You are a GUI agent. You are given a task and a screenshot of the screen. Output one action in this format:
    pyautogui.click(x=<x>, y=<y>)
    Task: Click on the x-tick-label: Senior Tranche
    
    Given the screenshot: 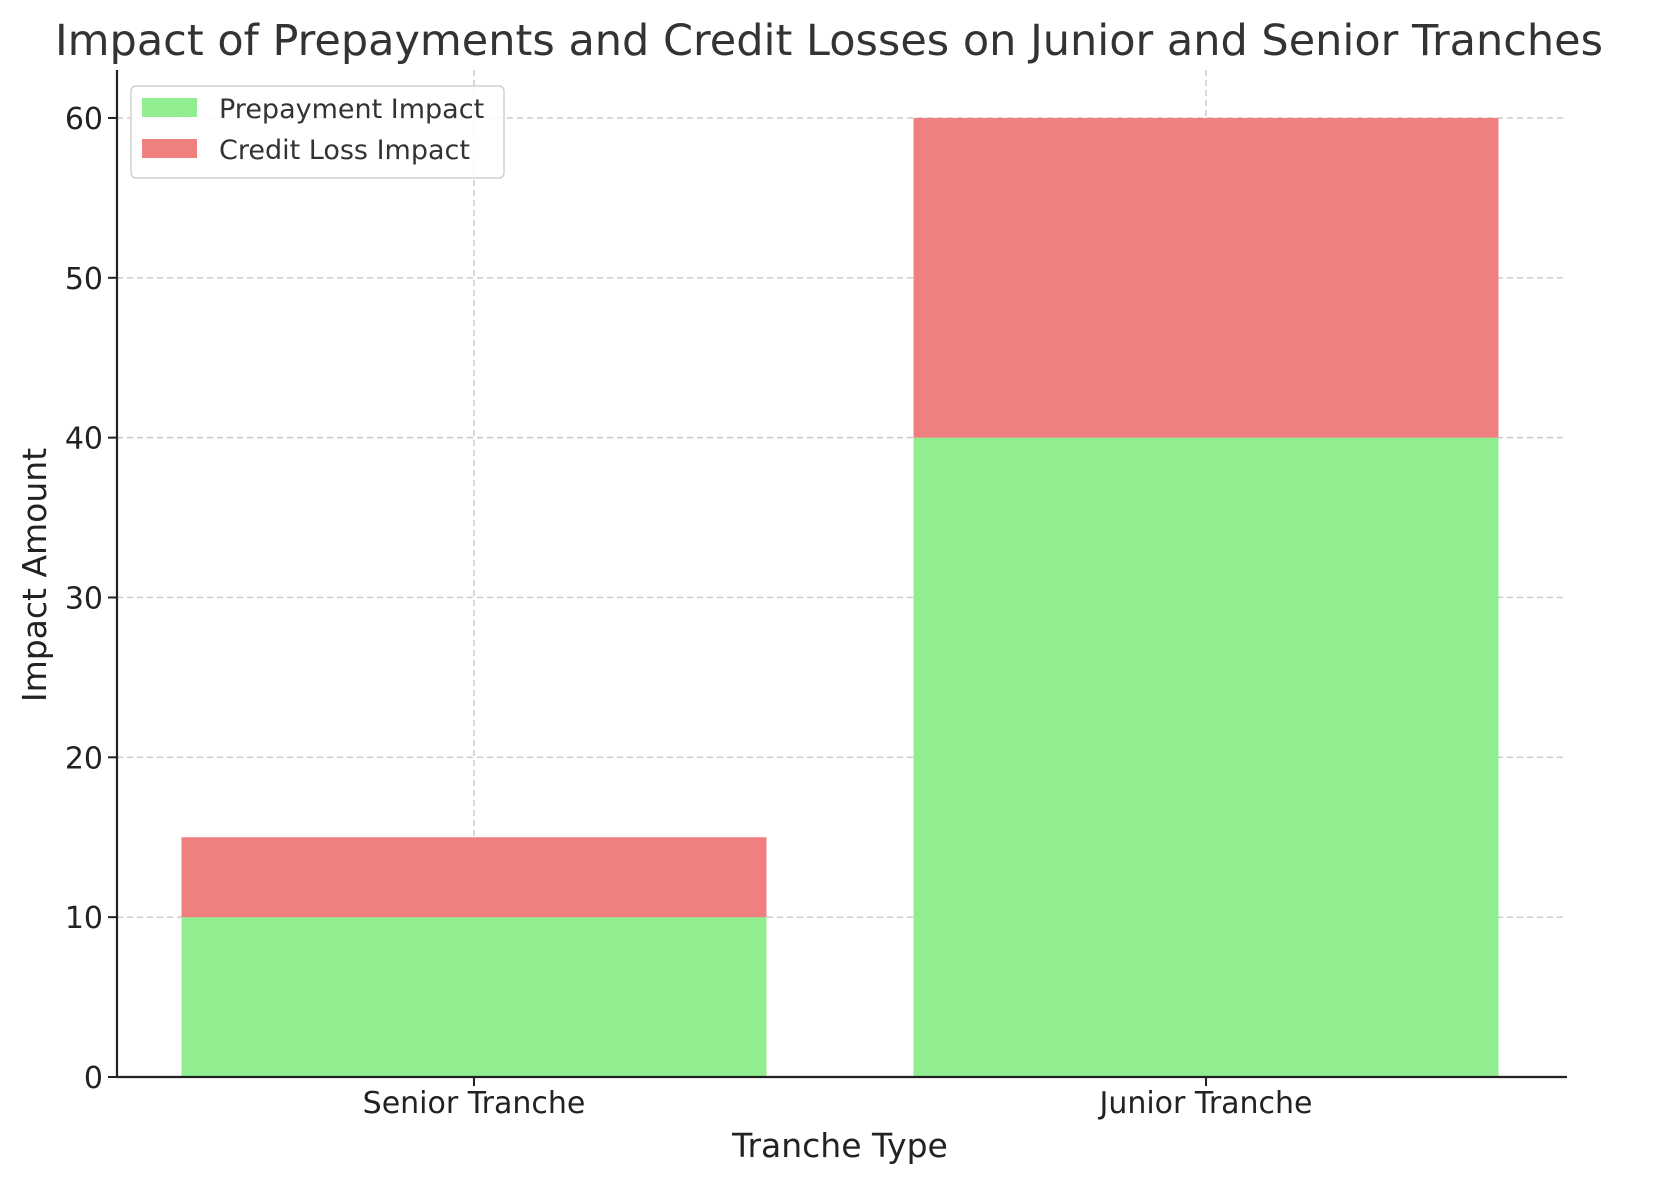 What is the action you would take?
    pyautogui.click(x=474, y=1103)
    